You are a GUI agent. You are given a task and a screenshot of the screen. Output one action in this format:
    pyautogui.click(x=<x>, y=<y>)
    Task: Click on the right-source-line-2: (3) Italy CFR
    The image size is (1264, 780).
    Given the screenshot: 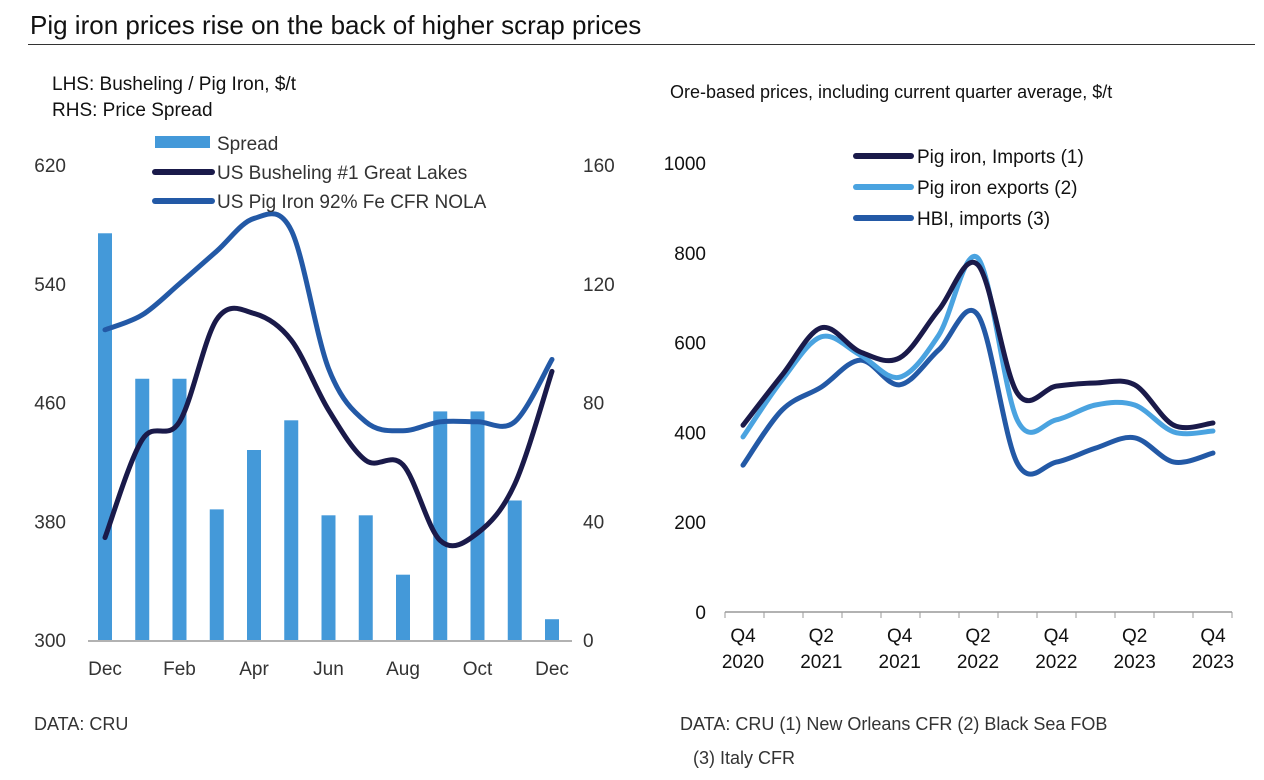 What is the action you would take?
    pyautogui.click(x=744, y=758)
    